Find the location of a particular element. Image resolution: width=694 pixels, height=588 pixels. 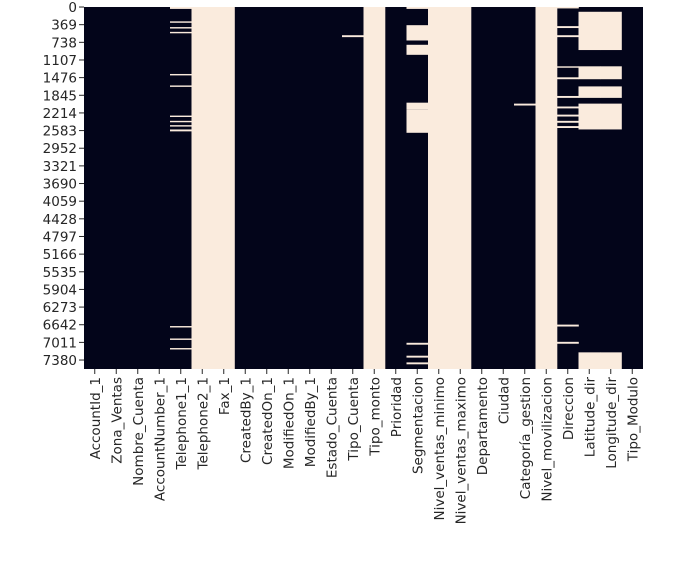

x-tick-label-16: Nivel_ventas_minimo is located at coordinates (440, 448).